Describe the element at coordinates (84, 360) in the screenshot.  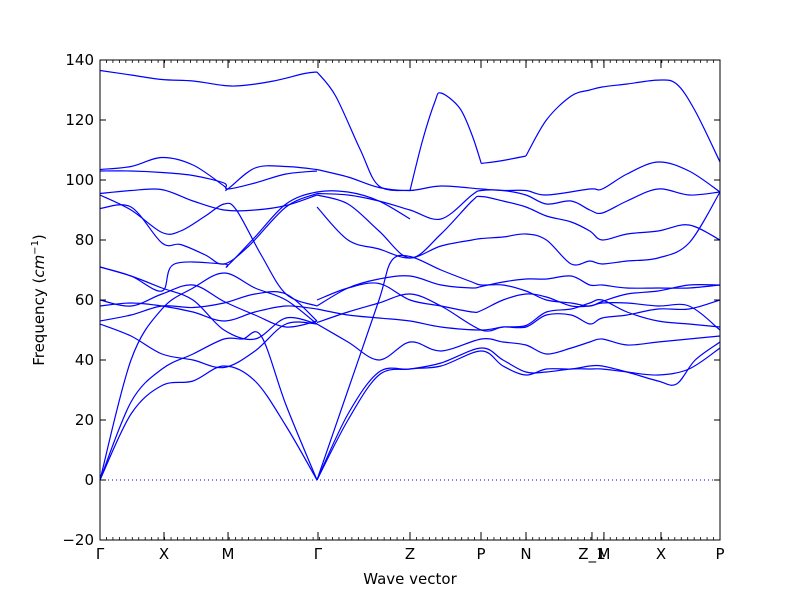
I see `y-tick-label: 40` at that location.